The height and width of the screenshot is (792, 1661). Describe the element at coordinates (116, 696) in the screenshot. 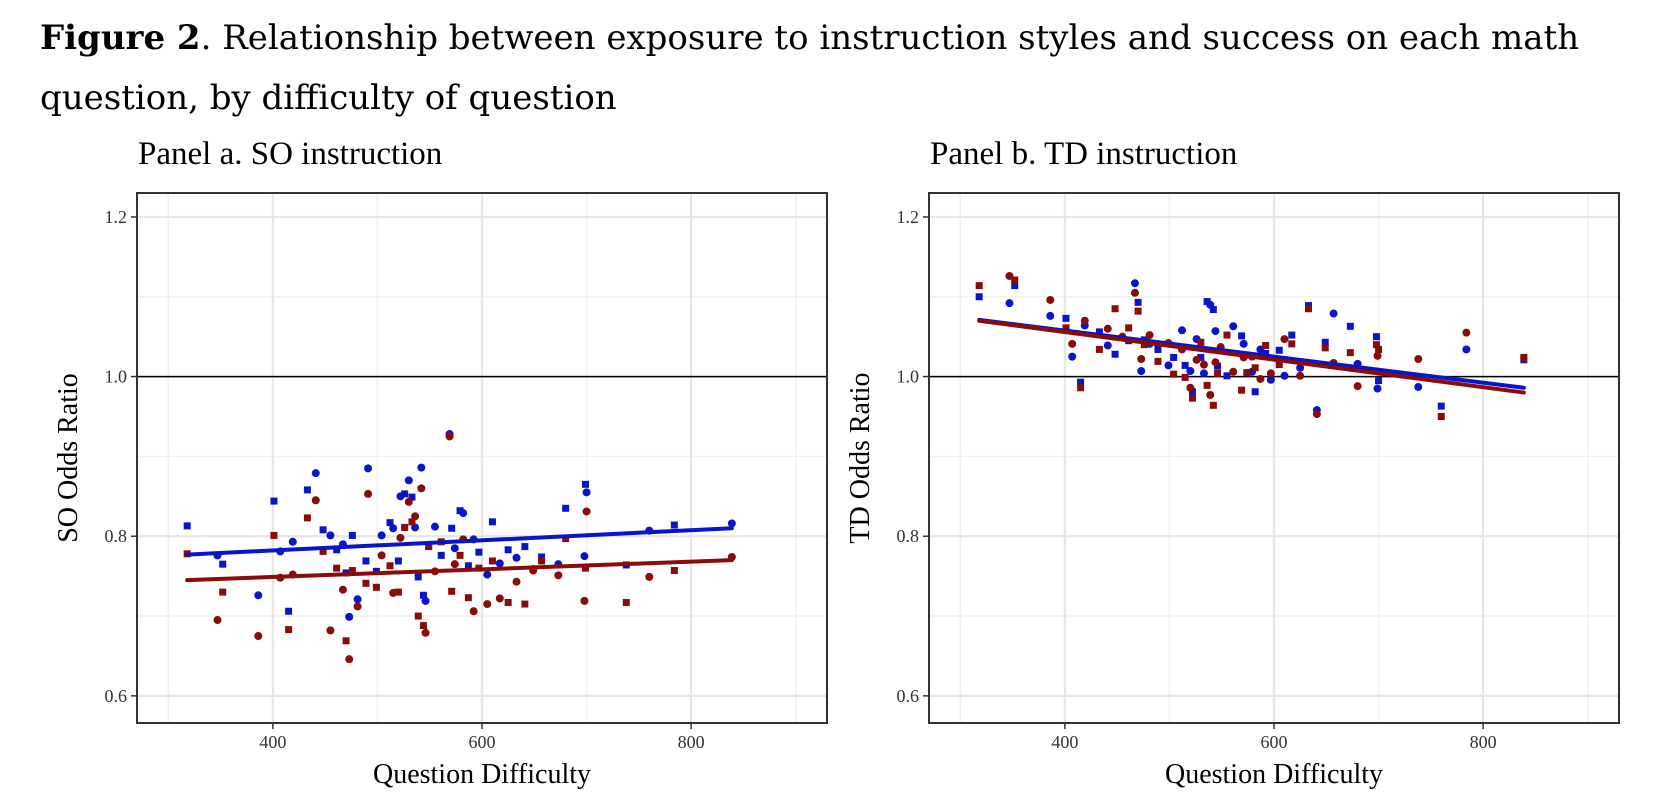

I see `panel-a-y-tick-label: 0.6` at that location.